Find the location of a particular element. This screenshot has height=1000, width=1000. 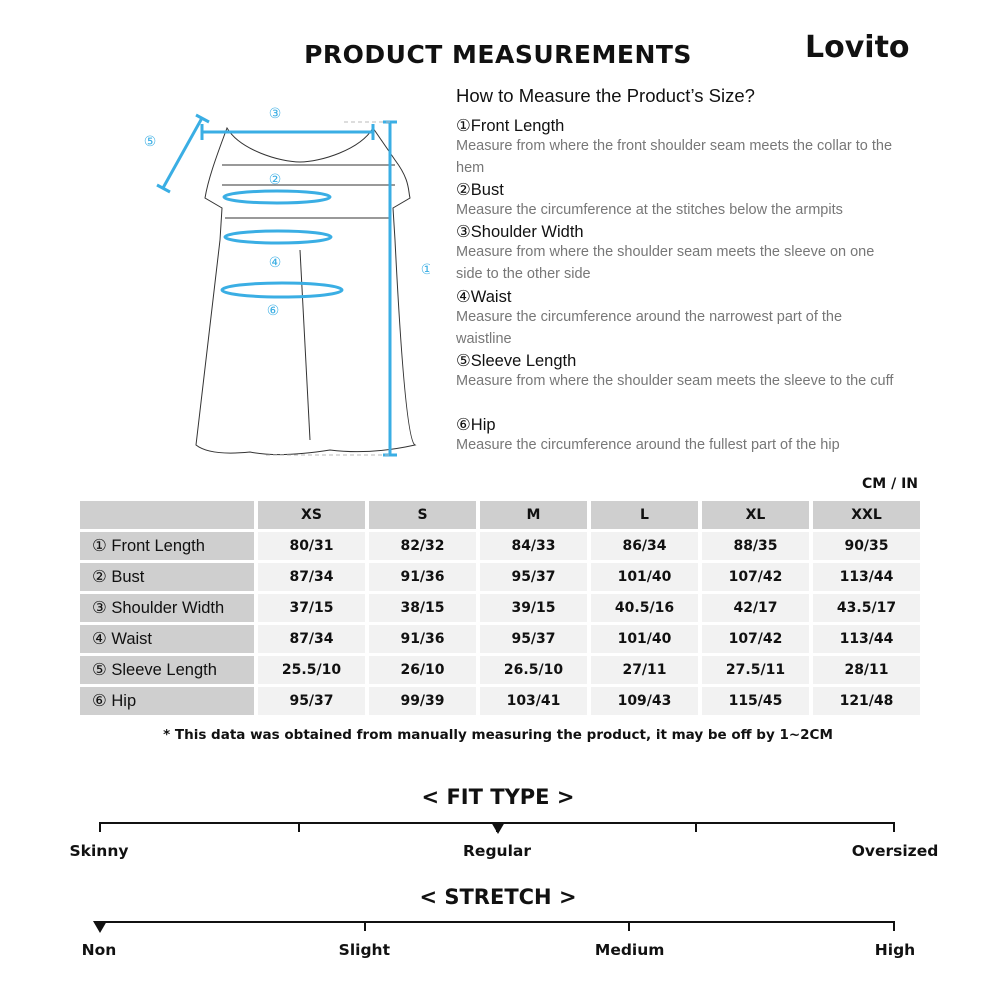

table-cell: 27/11 is located at coordinates (644, 670).